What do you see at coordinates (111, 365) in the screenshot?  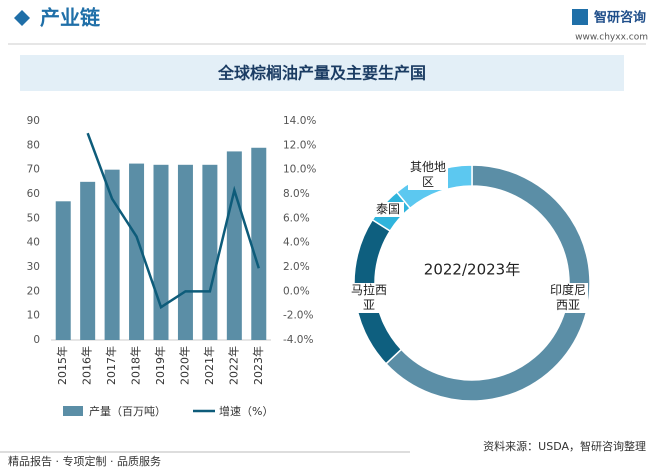 I see `x-tick-label: 2017年` at bounding box center [111, 365].